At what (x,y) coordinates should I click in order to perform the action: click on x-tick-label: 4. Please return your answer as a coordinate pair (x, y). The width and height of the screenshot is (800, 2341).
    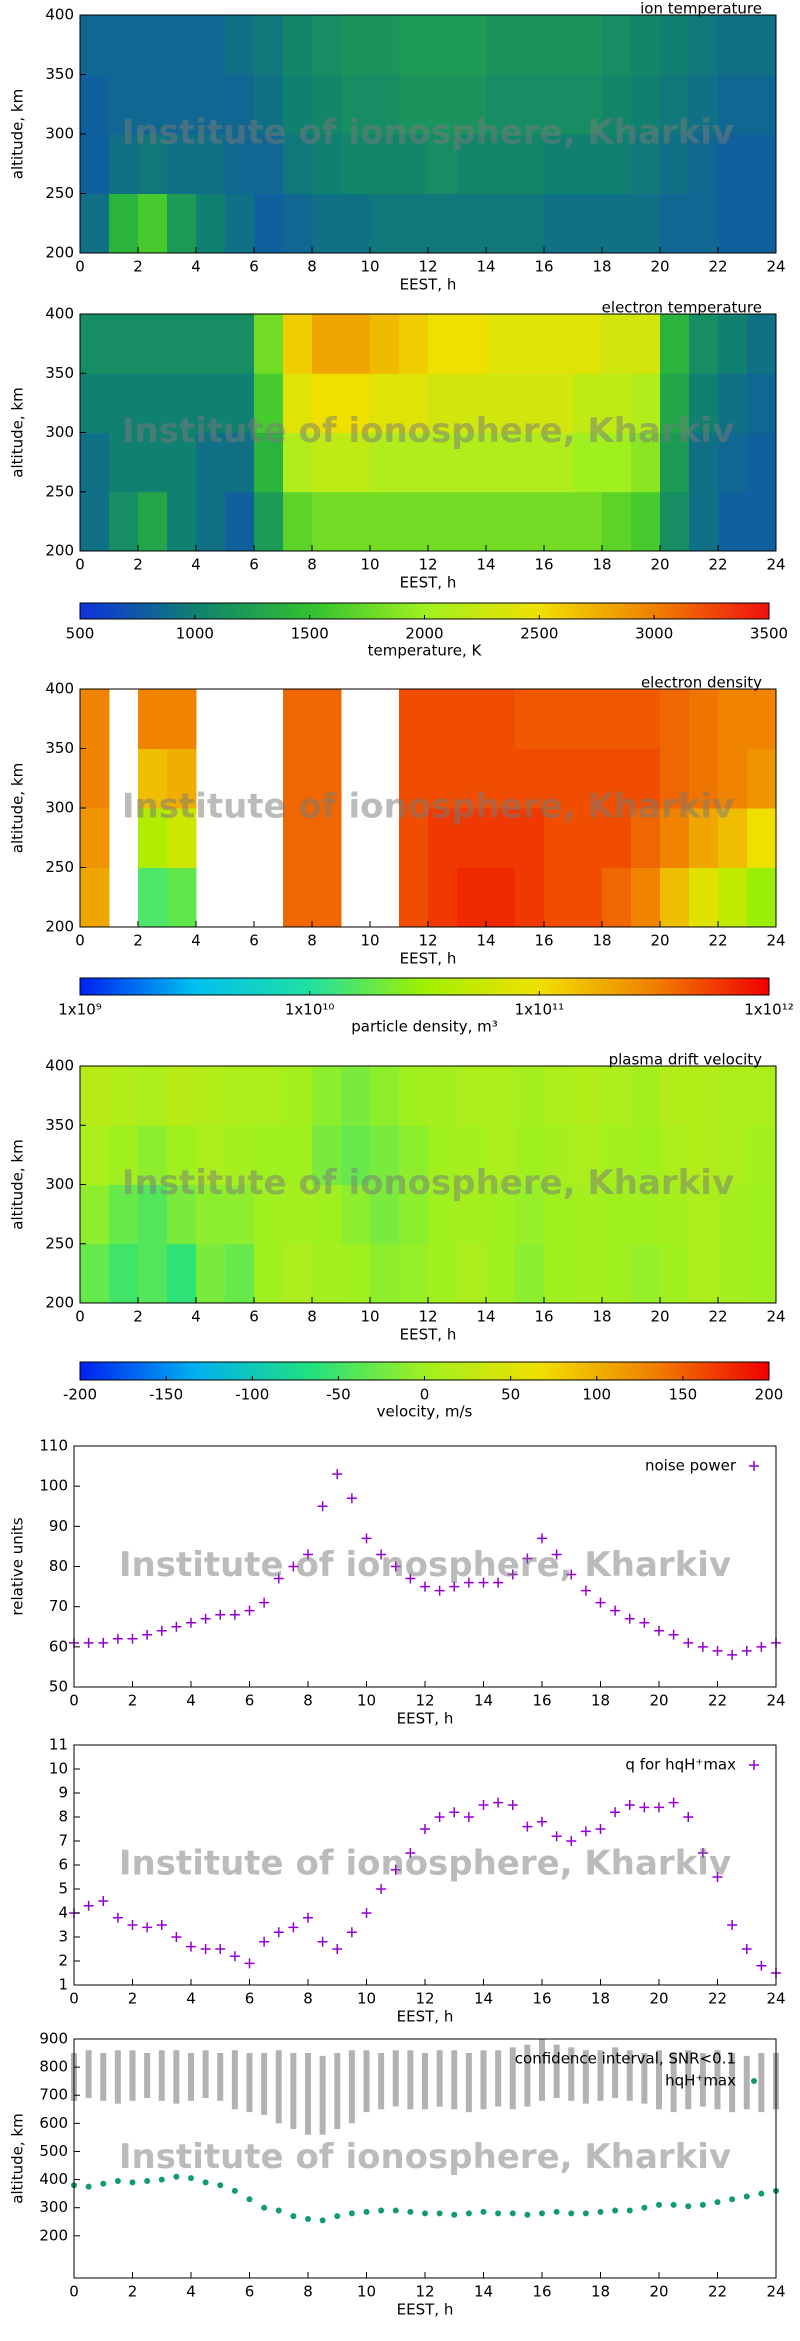
    Looking at the image, I should click on (191, 1701).